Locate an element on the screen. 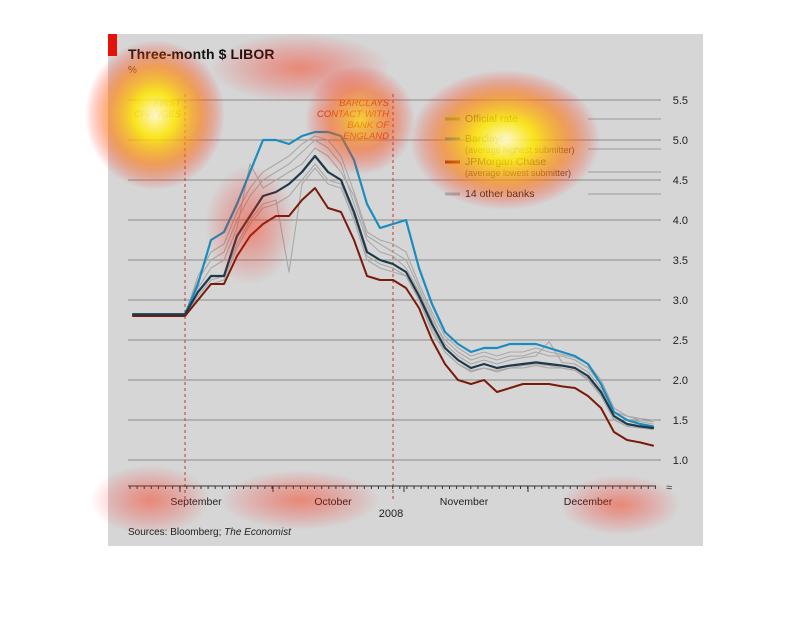  legend-label: 14 other banks is located at coordinates (499, 194).